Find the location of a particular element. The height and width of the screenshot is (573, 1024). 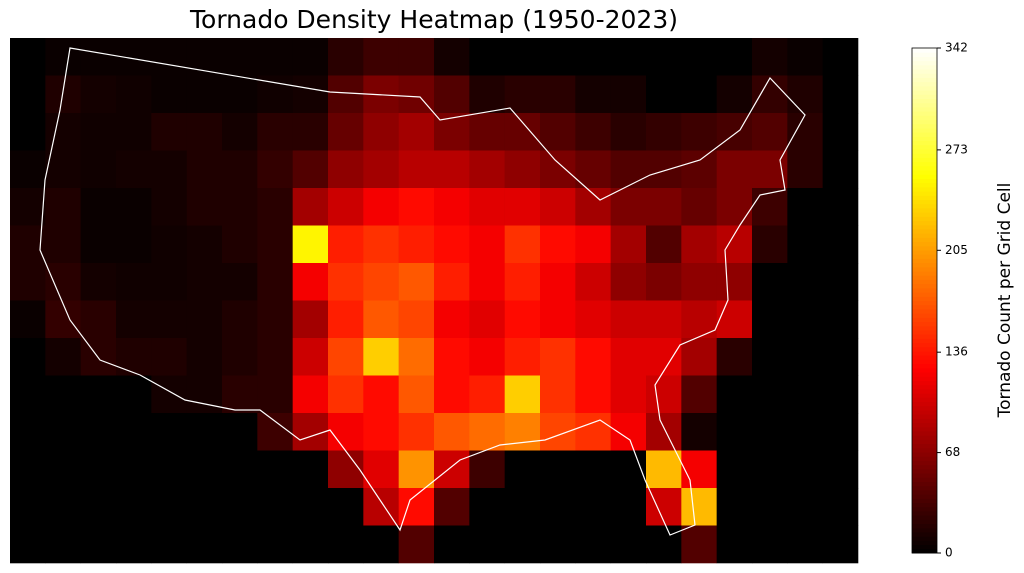

colorbar-tick-label: 136 is located at coordinates (956, 352).